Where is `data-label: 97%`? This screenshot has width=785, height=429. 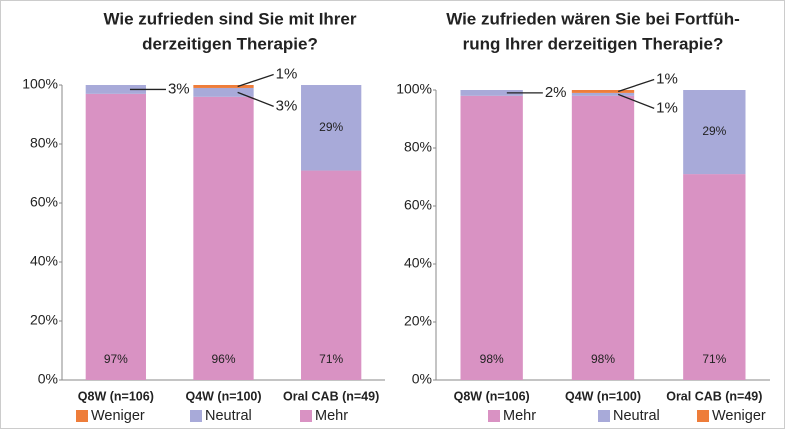 data-label: 97% is located at coordinates (116, 359).